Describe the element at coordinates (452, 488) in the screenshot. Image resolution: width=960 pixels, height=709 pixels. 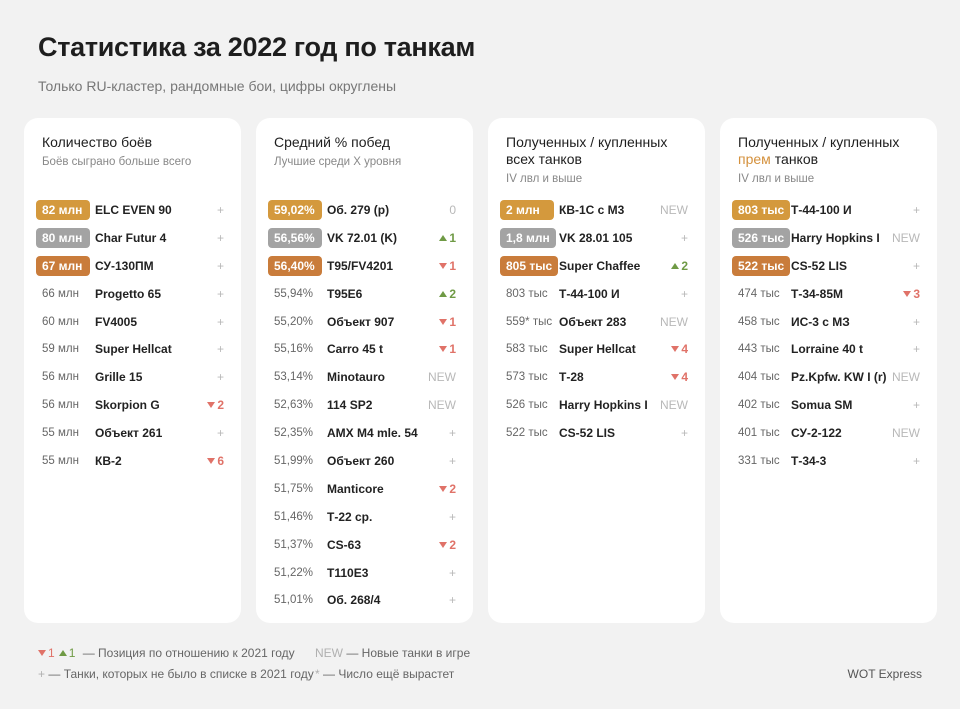
I see `change-number: 2` at that location.